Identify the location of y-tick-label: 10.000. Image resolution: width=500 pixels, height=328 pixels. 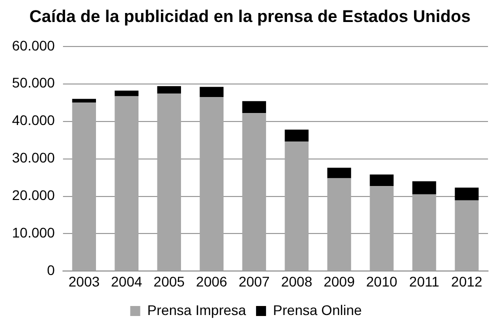
(34, 232).